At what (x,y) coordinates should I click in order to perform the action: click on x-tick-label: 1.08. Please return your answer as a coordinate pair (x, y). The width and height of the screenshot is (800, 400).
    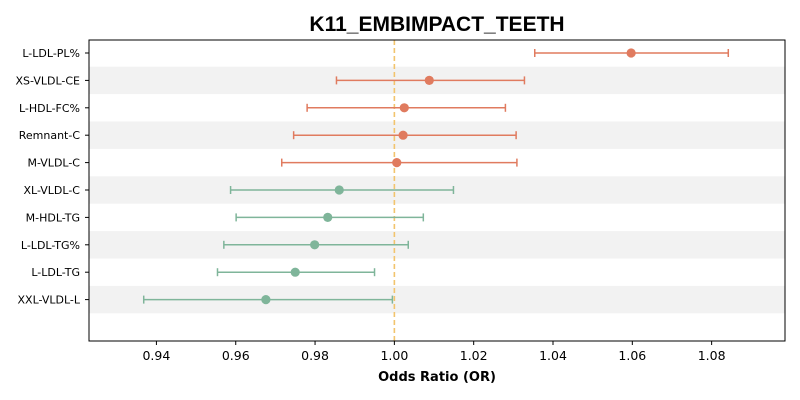
    Looking at the image, I should click on (712, 355).